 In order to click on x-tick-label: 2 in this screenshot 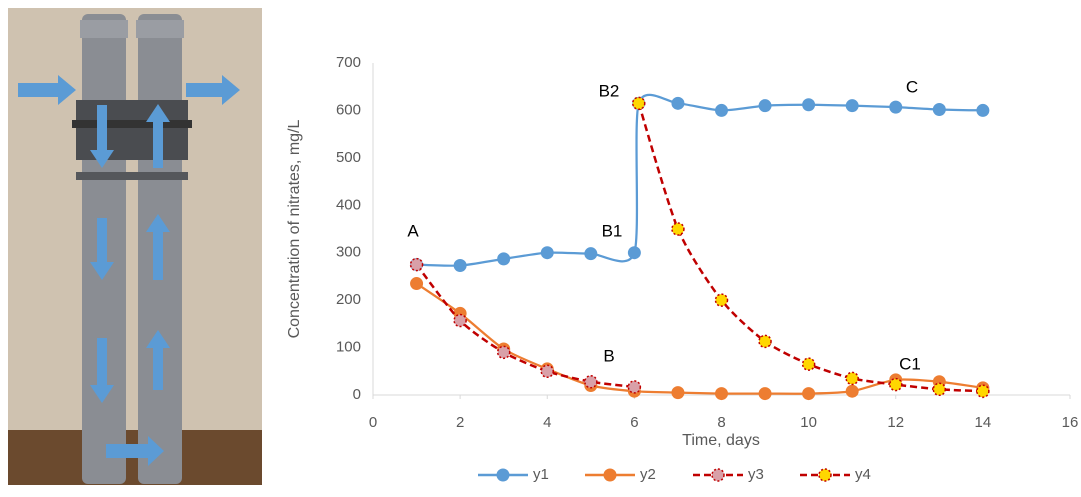, I will do `click(460, 422)`.